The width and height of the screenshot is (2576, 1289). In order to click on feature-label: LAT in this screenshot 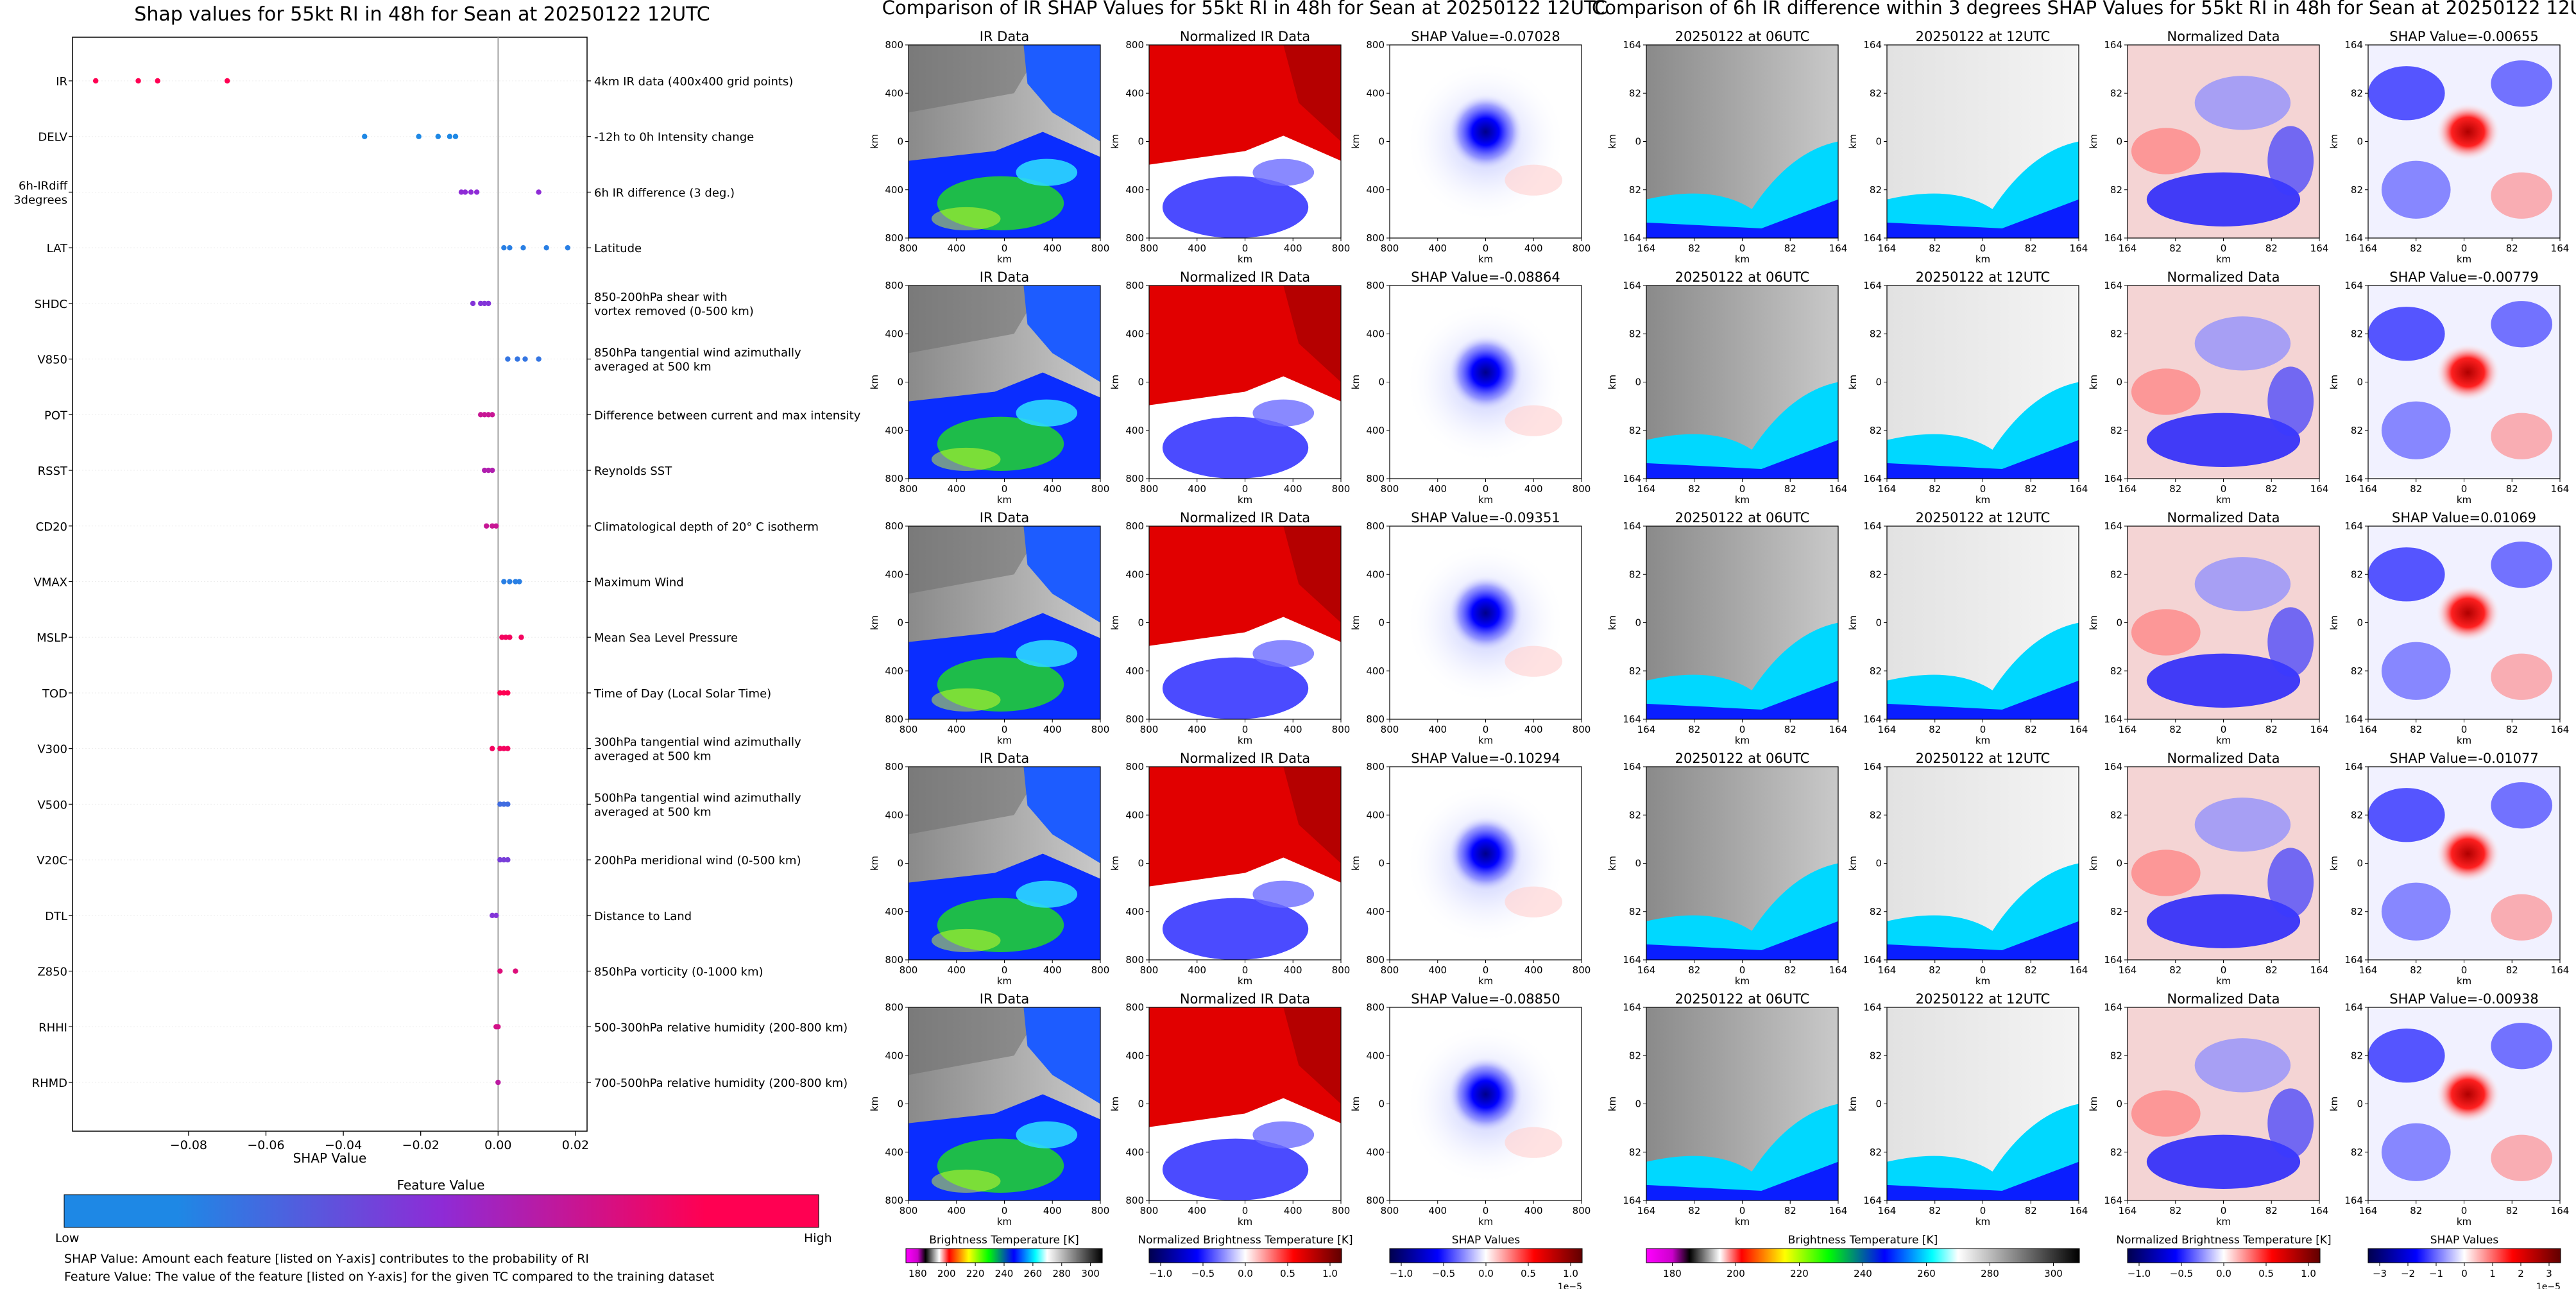, I will do `click(58, 249)`.